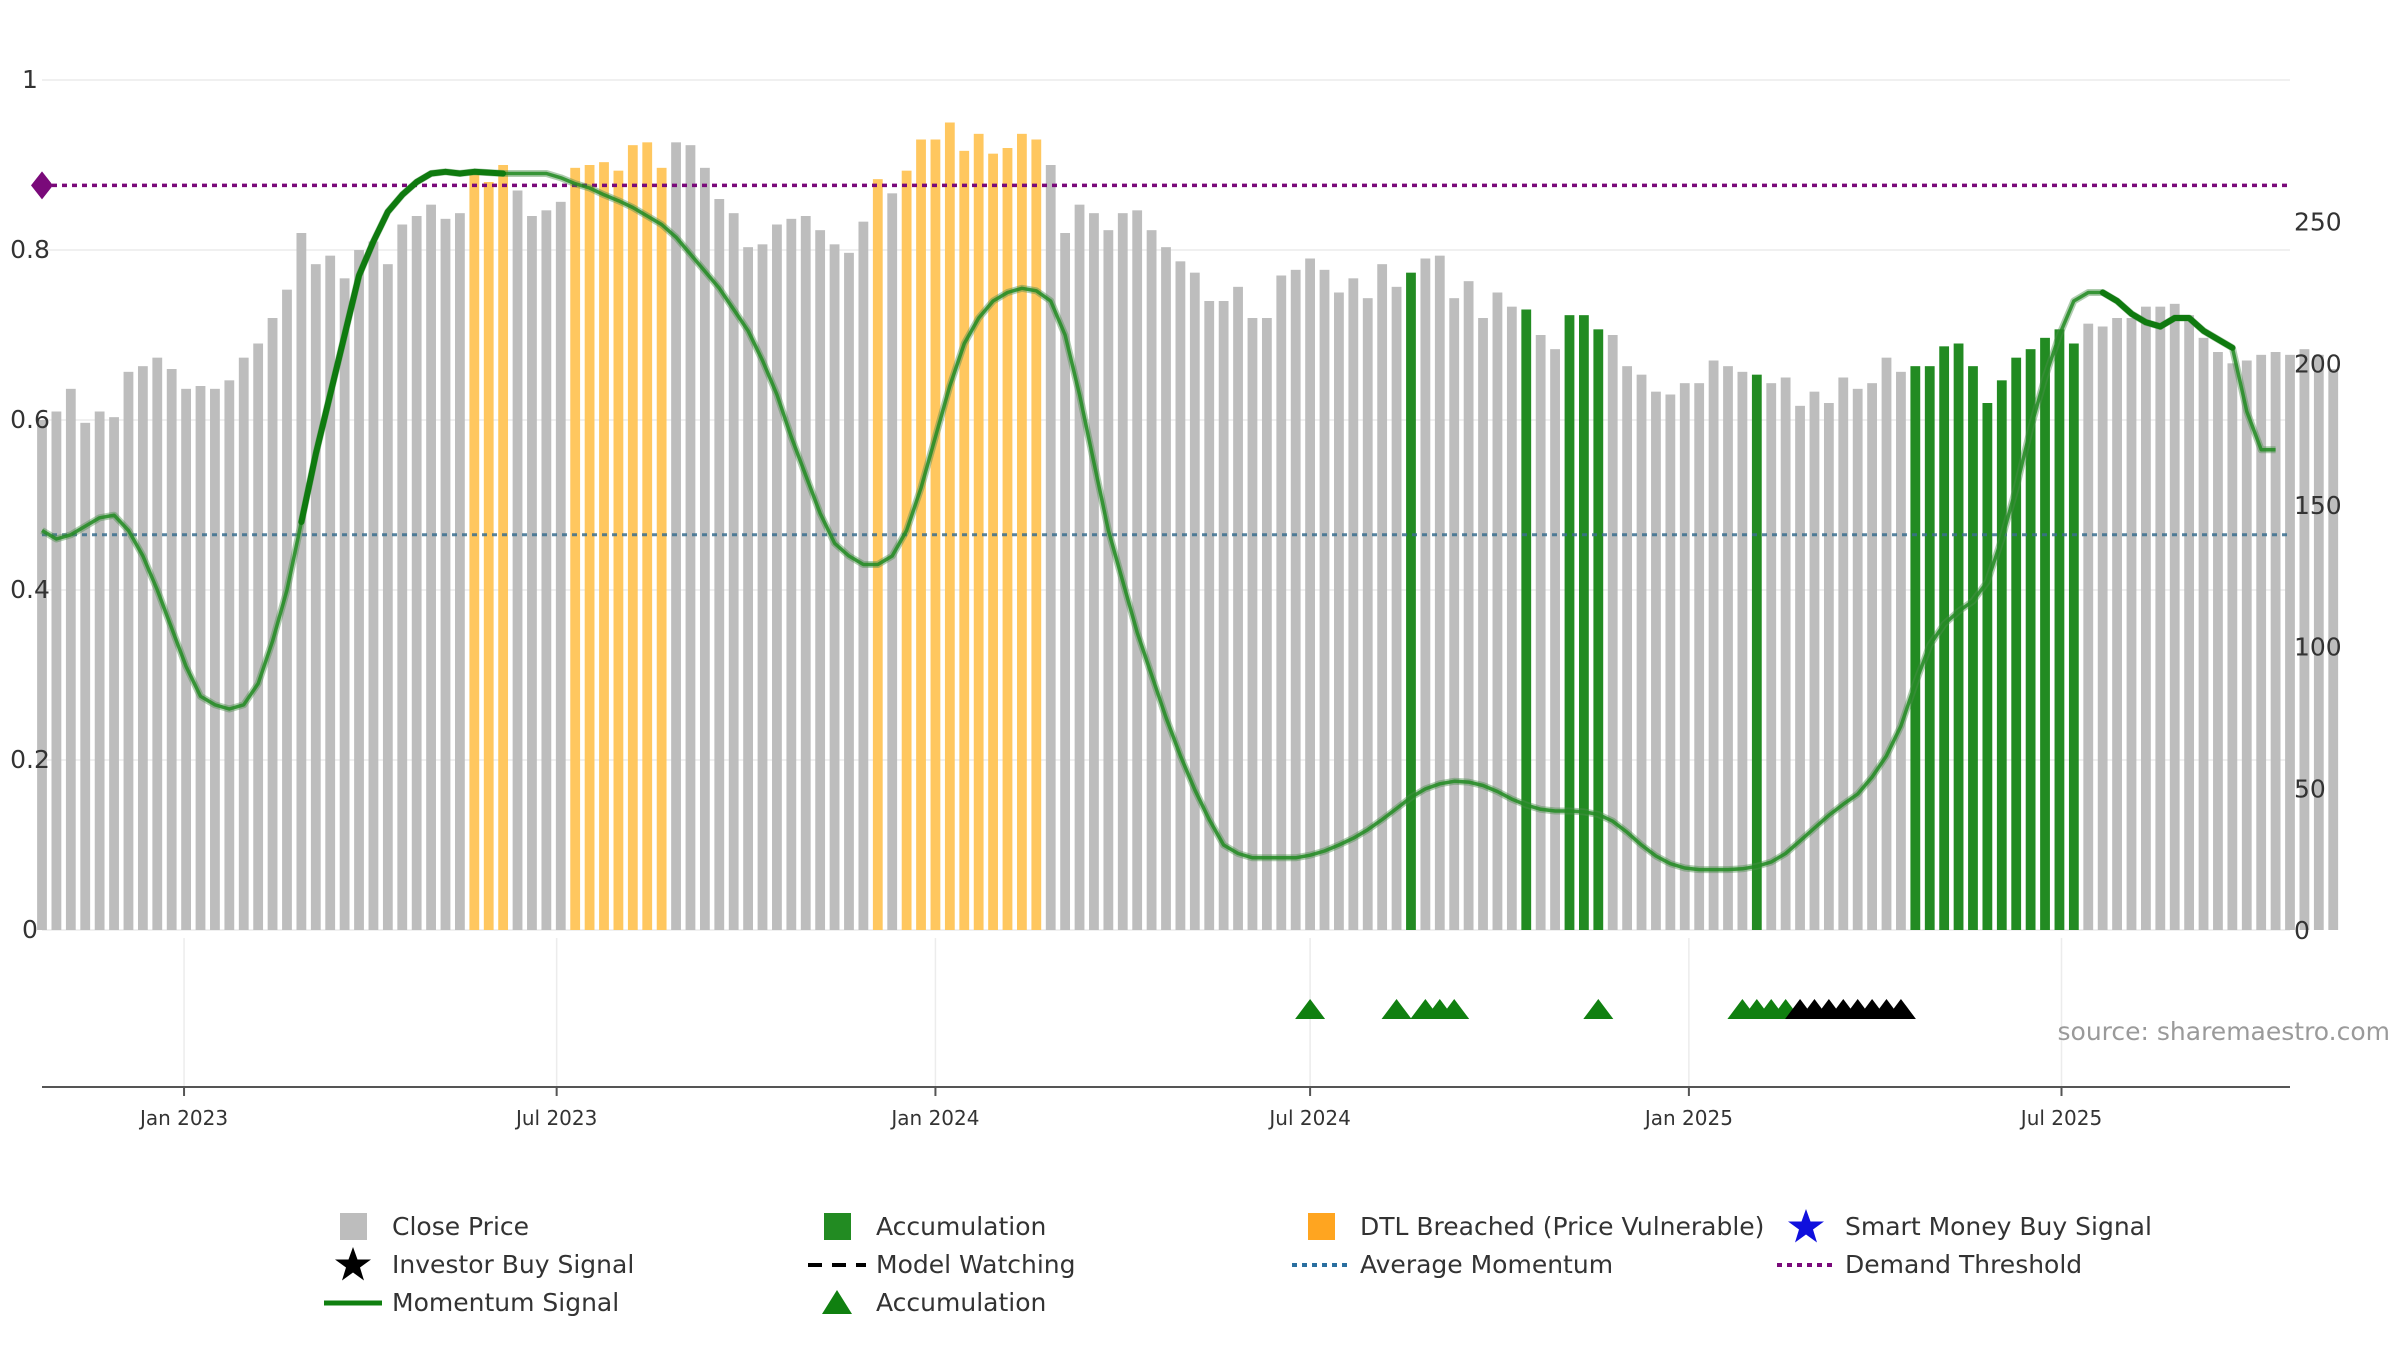  Describe the element at coordinates (30, 419) in the screenshot. I see `left-axis-tick-label: 0.6` at that location.